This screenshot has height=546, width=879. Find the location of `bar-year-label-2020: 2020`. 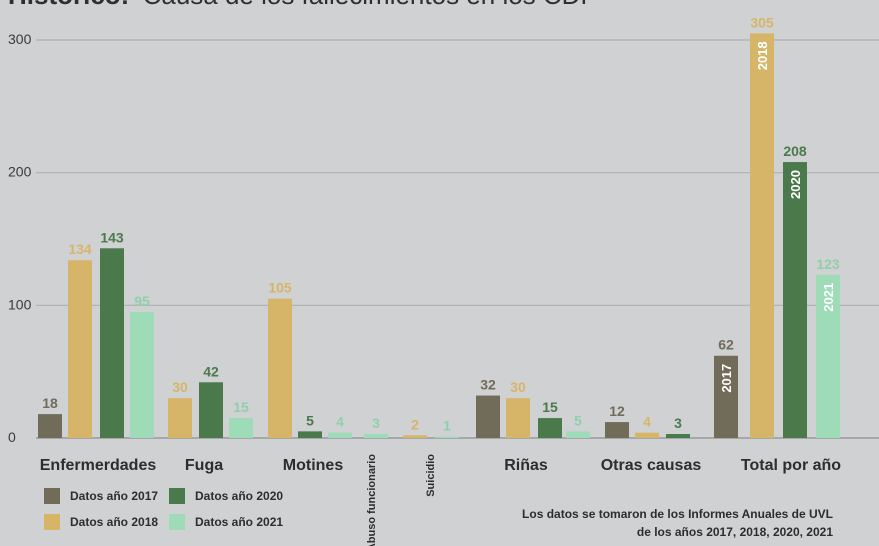

bar-year-label-2020: 2020 is located at coordinates (795, 184).